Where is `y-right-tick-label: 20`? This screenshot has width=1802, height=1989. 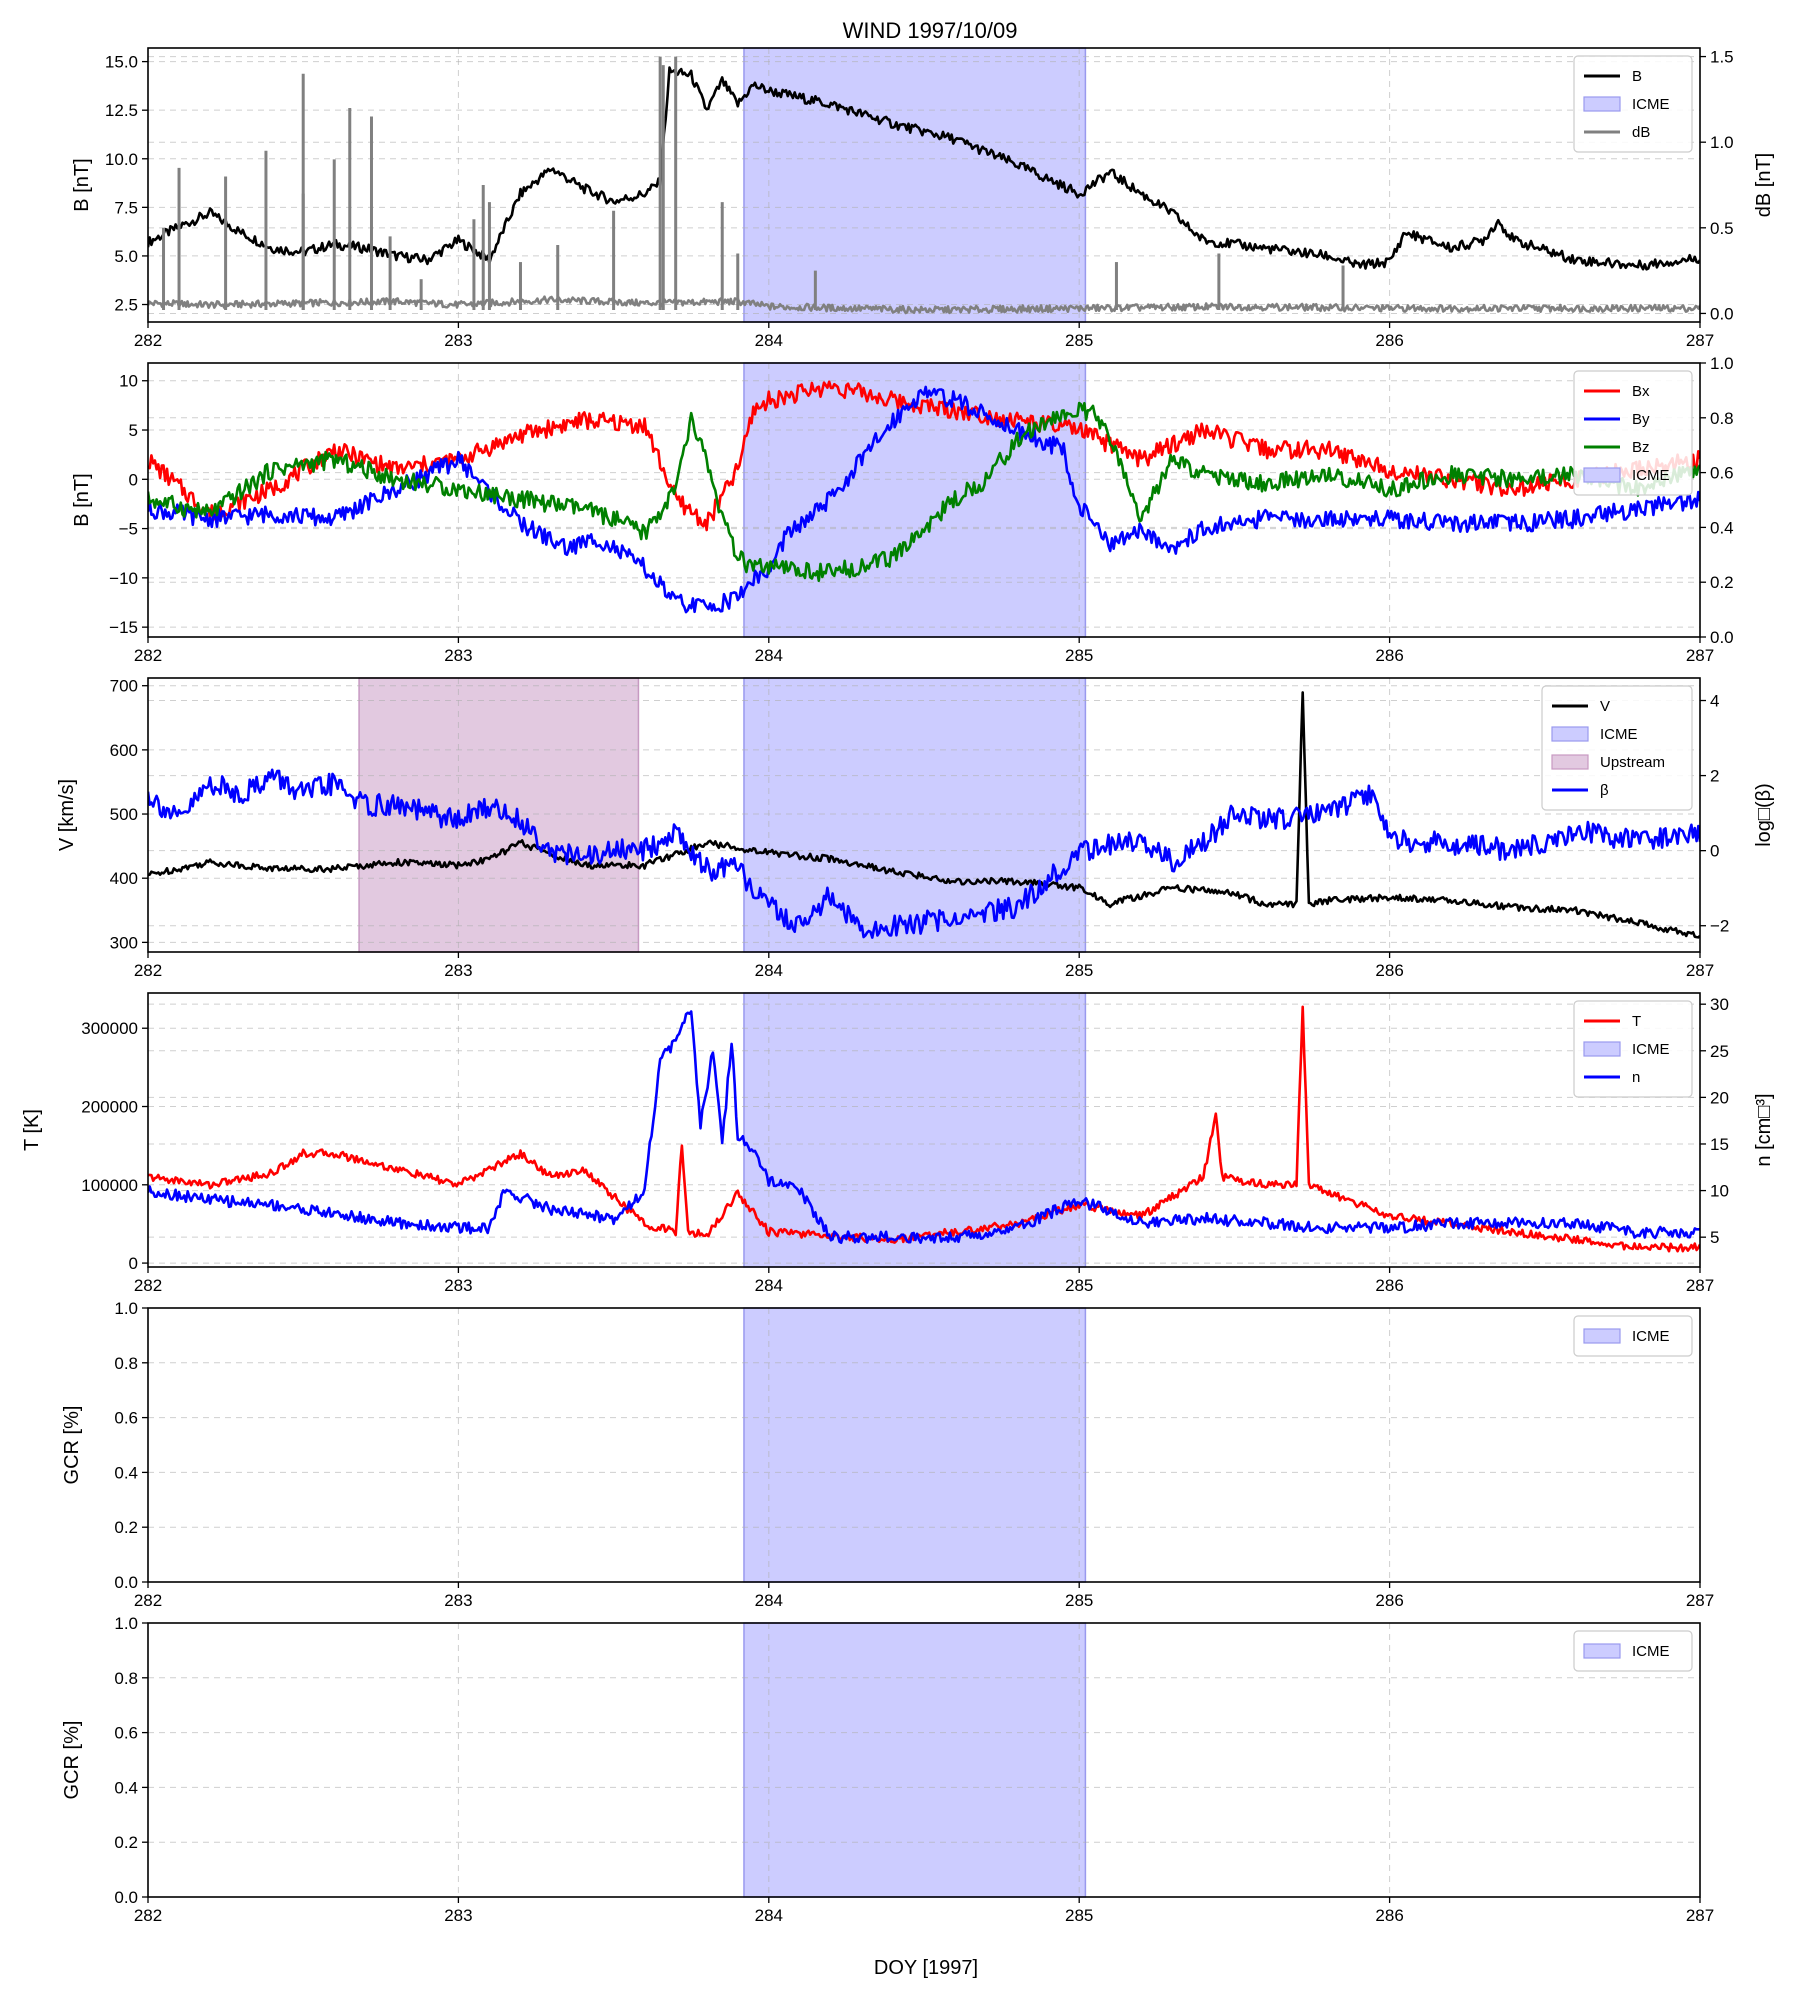 y-right-tick-label: 20 is located at coordinates (1719, 1097).